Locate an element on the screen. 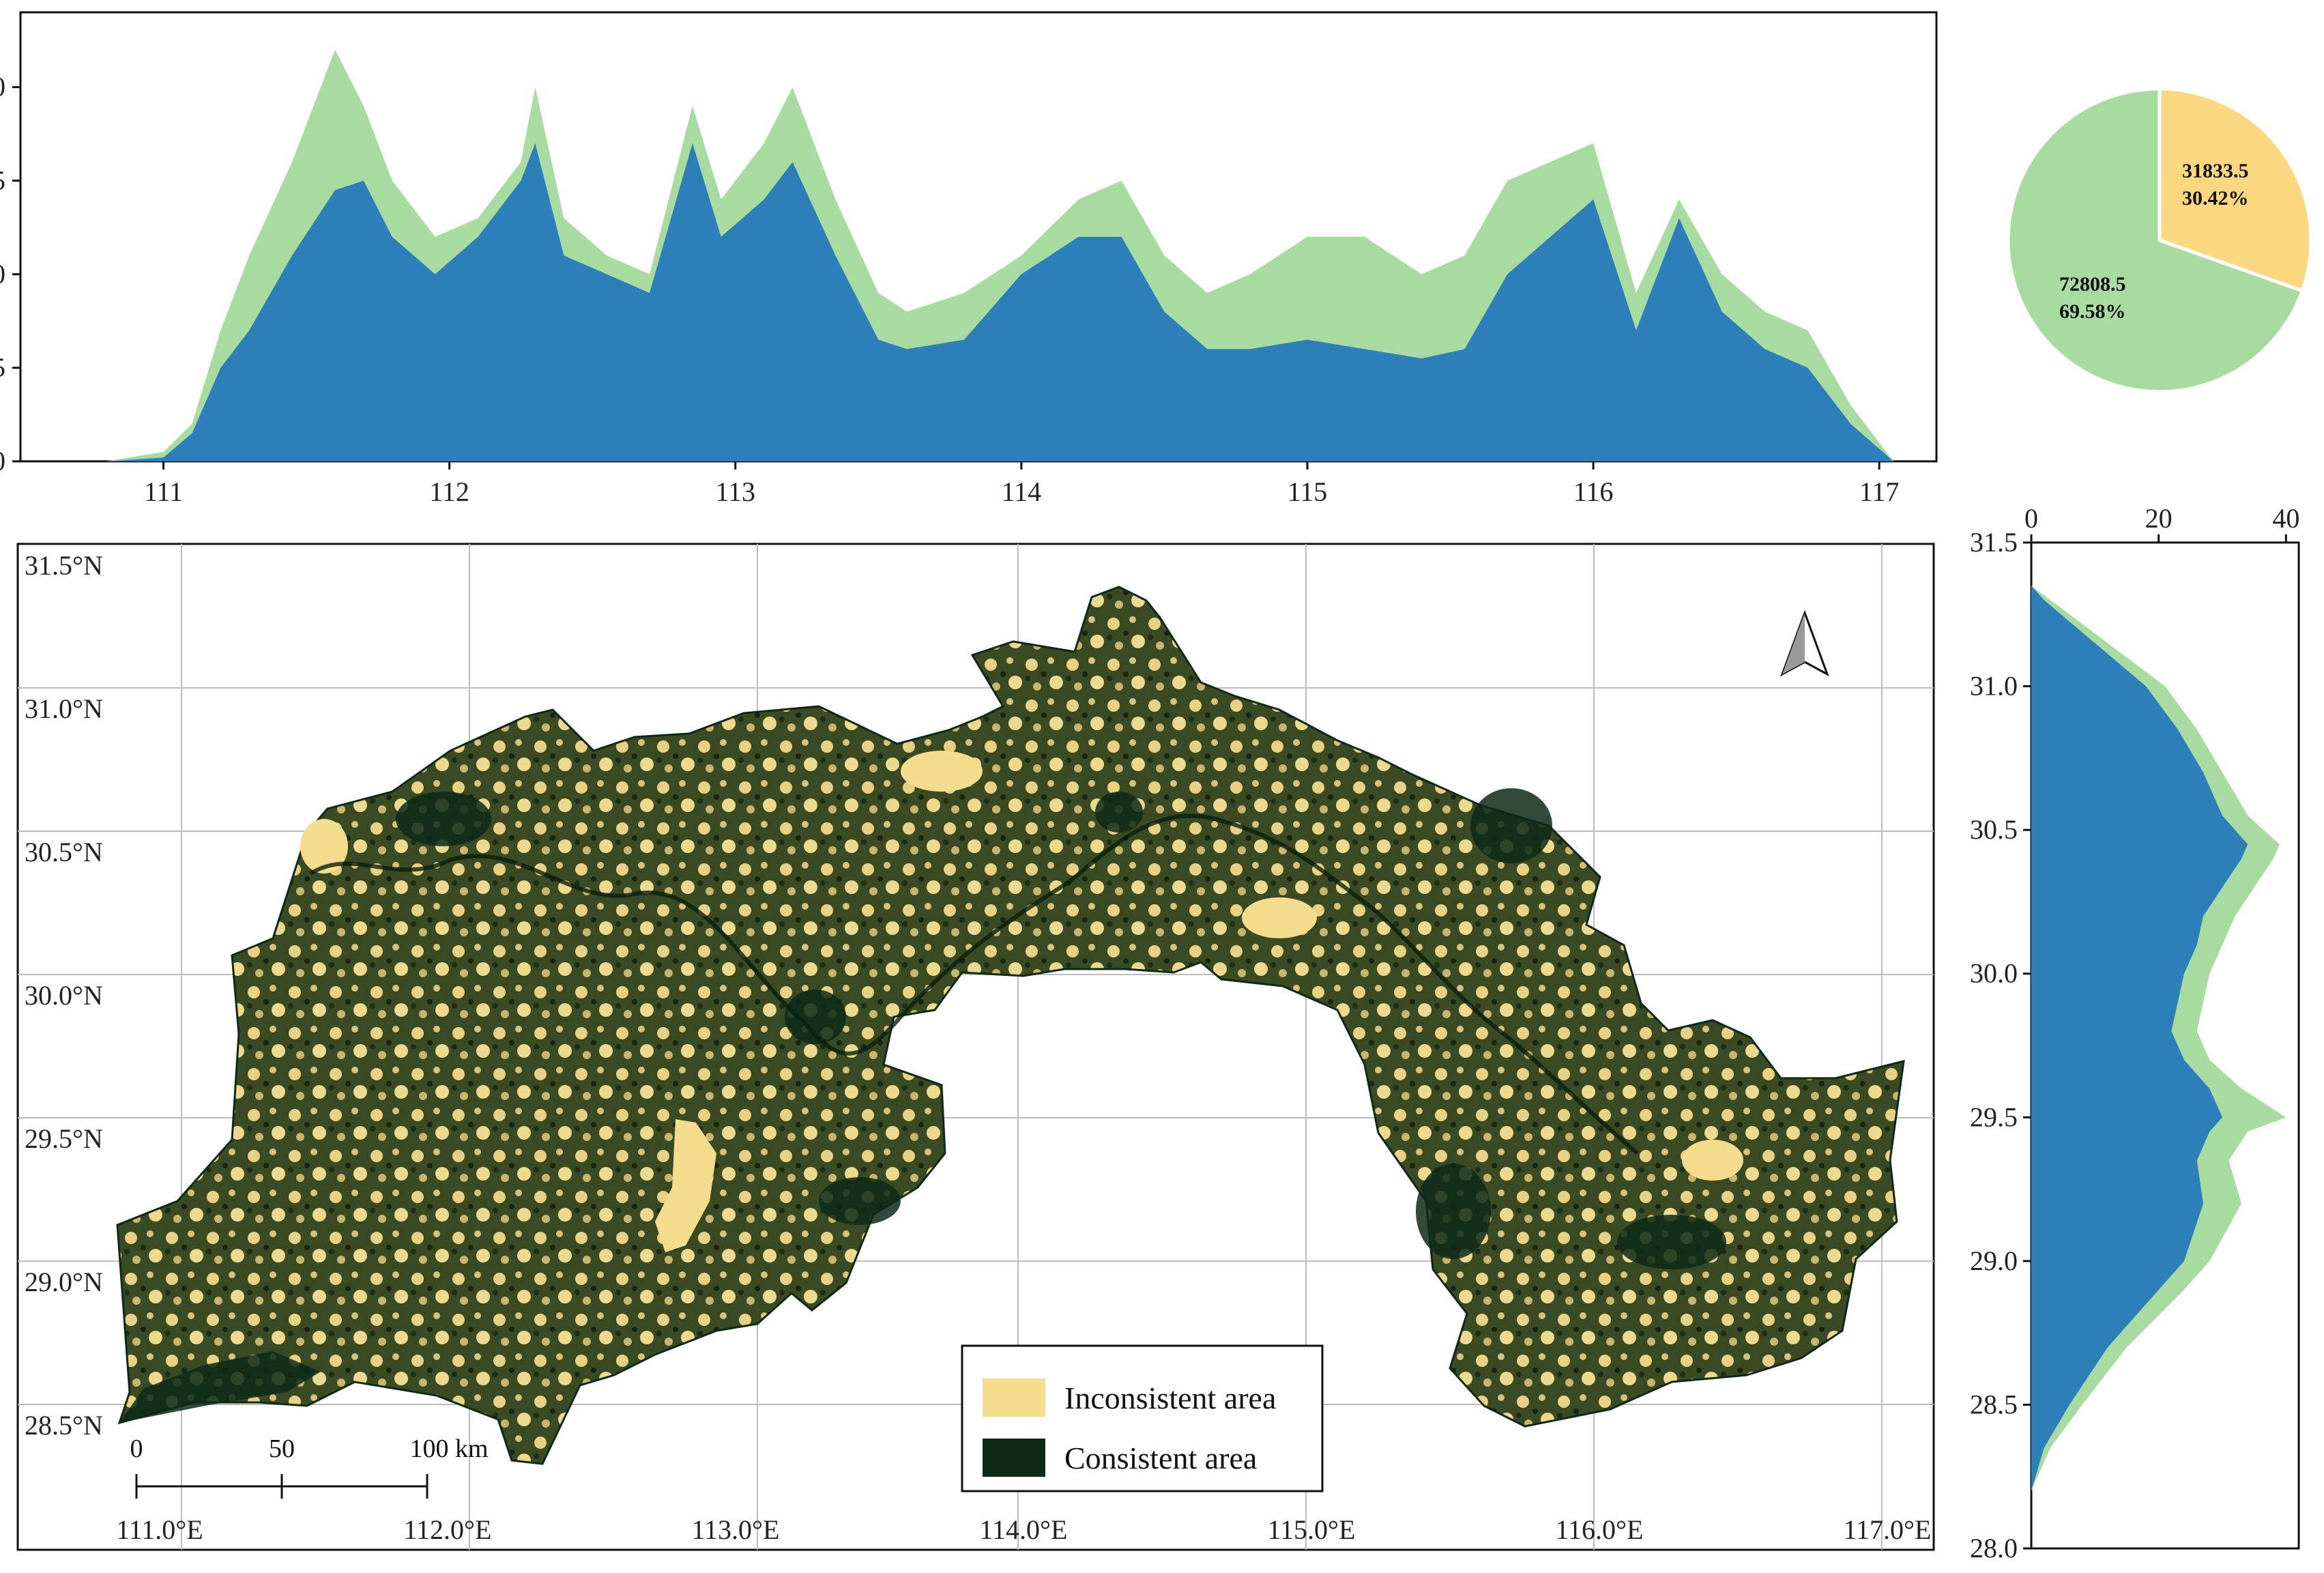  top-x-tick-label: 116 is located at coordinates (1593, 491).